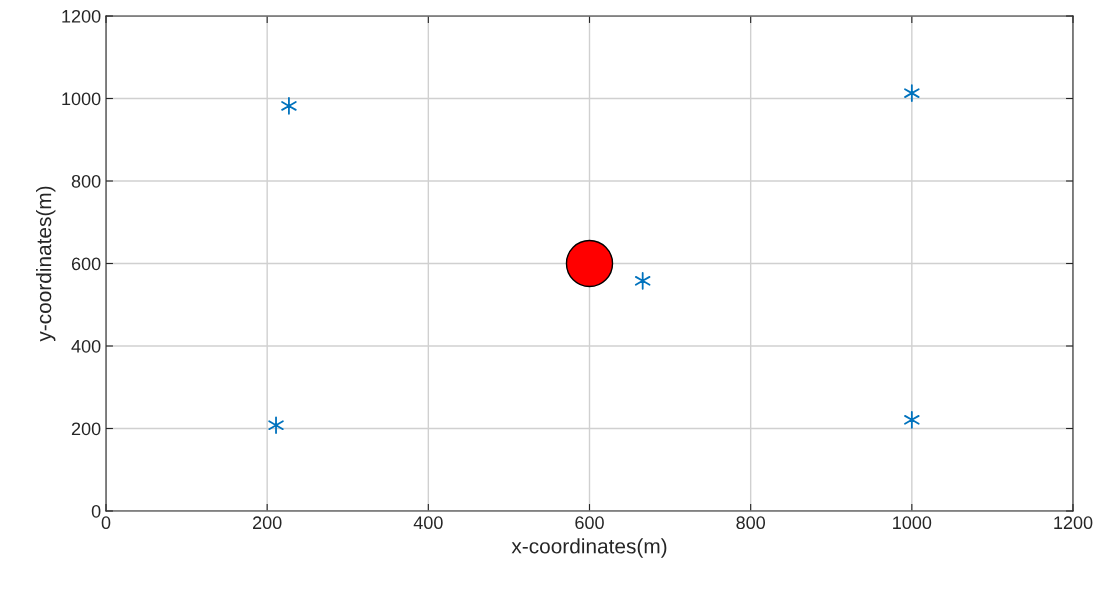 This screenshot has height=590, width=1102. I want to click on x-tick-label: 200, so click(267, 523).